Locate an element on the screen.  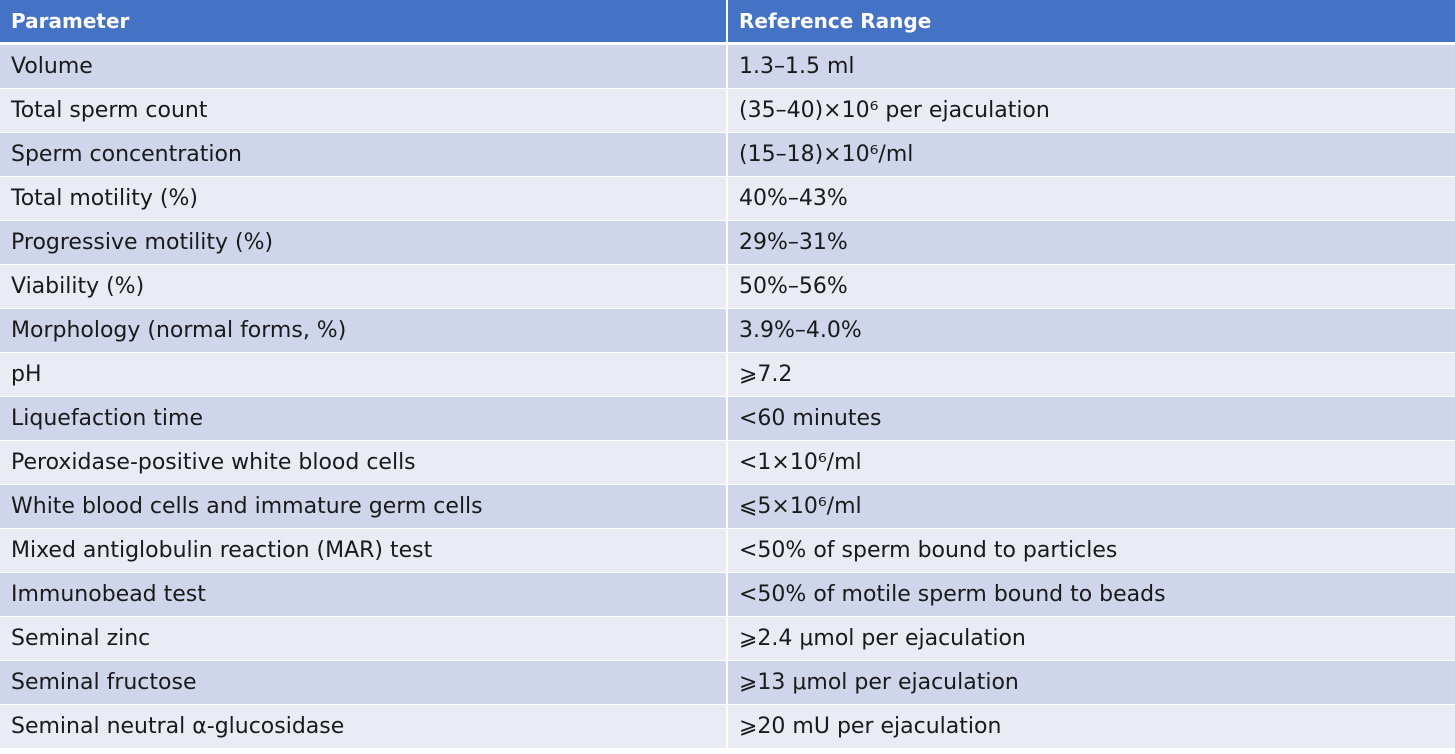
reference-range-cell: ⩾20 mU per ejaculation is located at coordinates (1090, 726).